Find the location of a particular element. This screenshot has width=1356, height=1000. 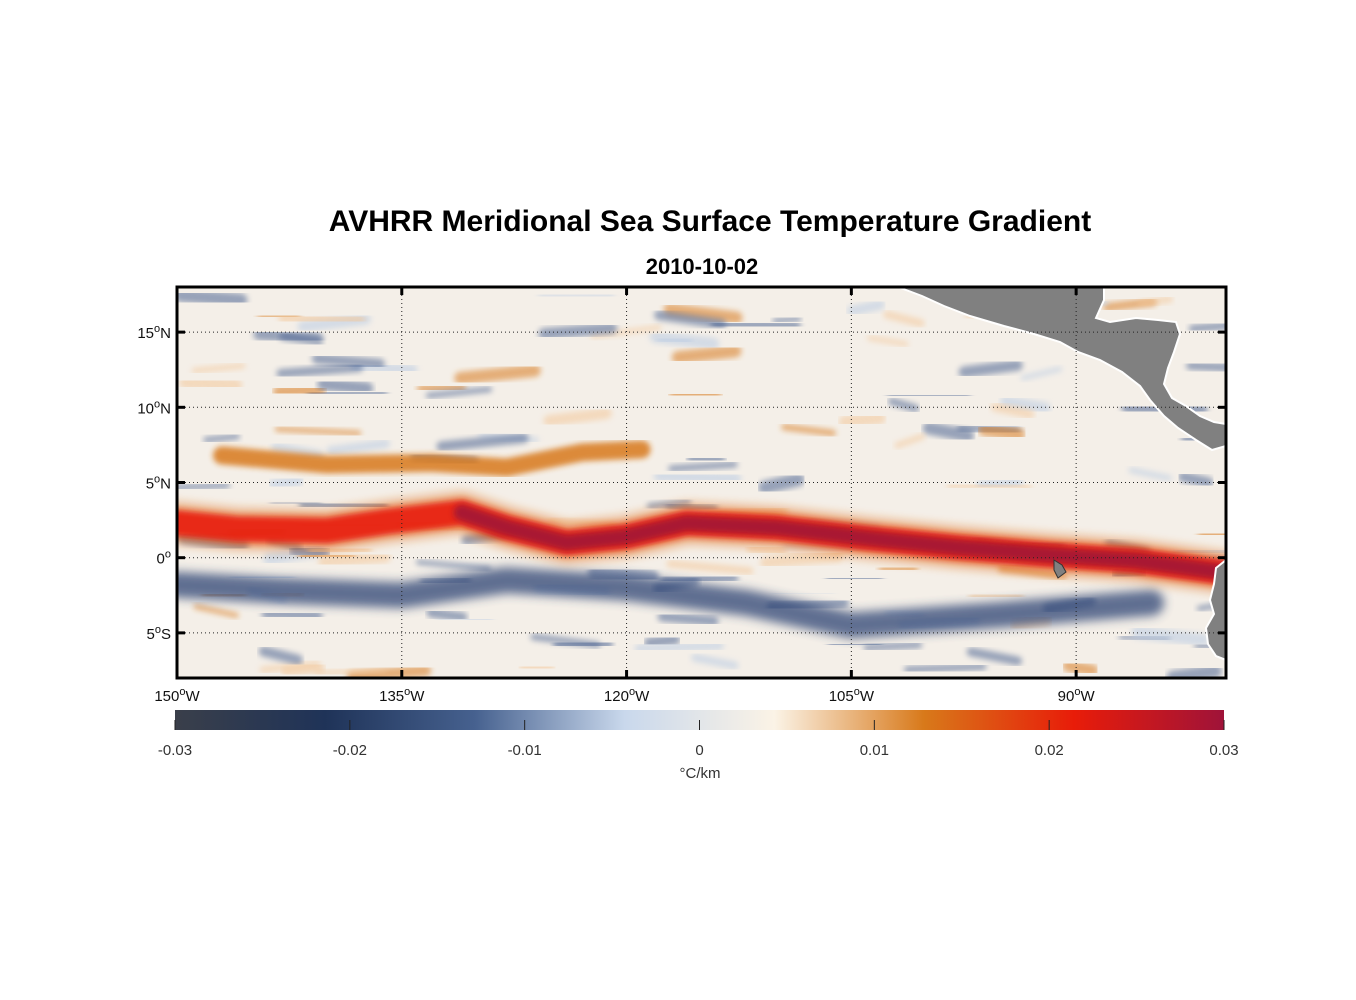

colorbar-tick-label: -0.02 is located at coordinates (350, 750).